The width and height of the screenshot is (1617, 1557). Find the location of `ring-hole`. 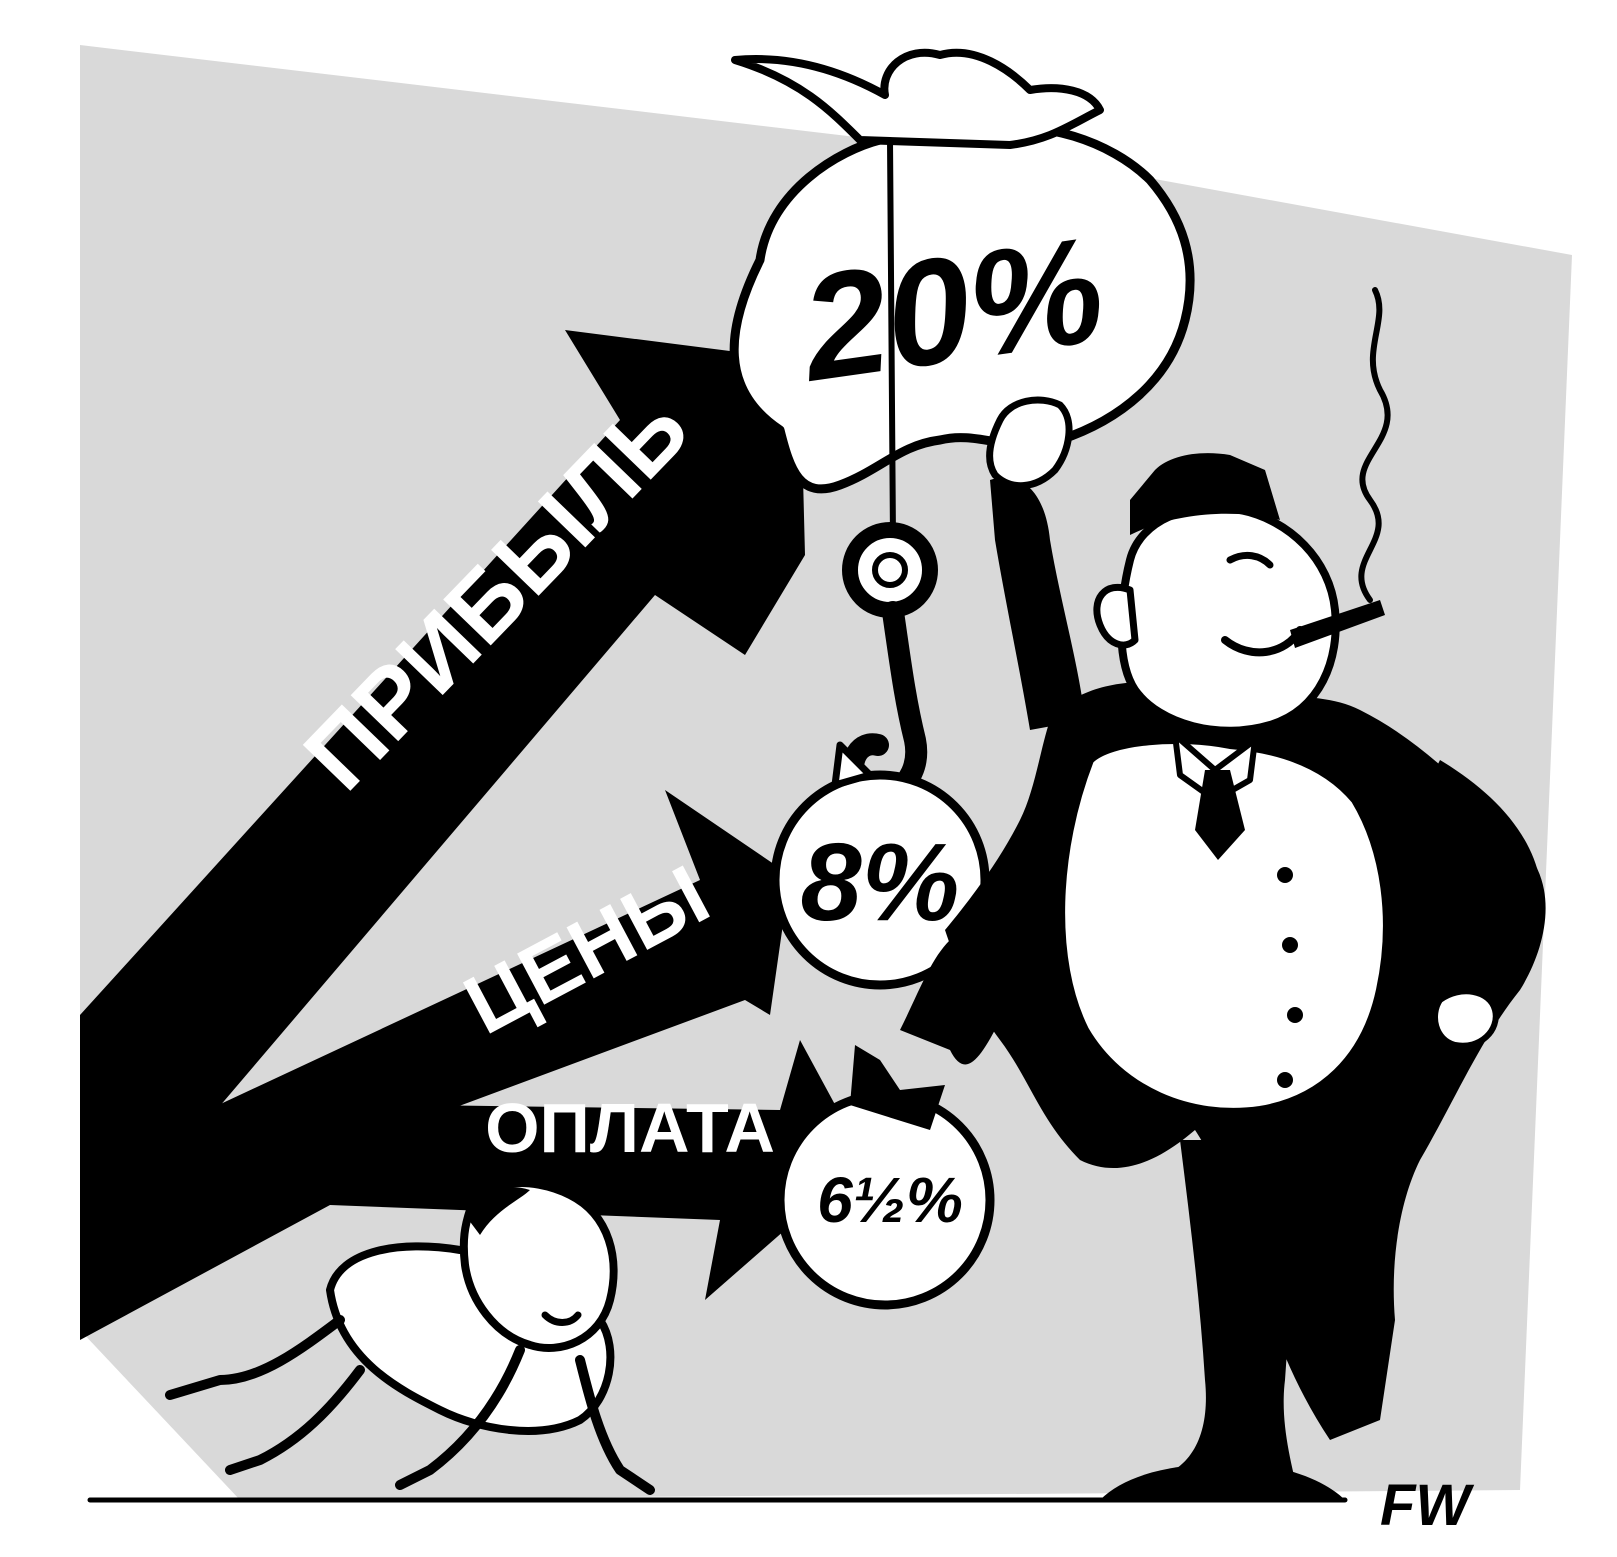

ring-hole is located at coordinates (890, 570).